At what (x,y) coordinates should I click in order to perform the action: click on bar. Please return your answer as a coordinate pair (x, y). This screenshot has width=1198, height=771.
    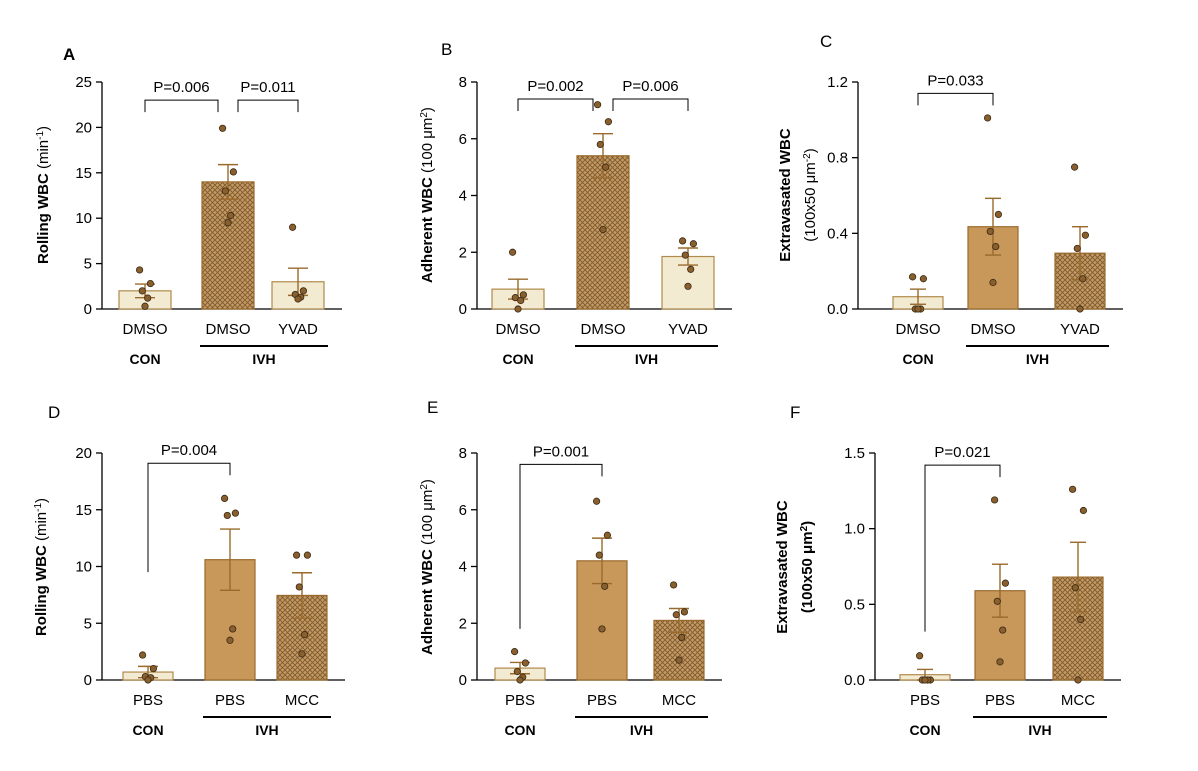
    Looking at the image, I should click on (228, 245).